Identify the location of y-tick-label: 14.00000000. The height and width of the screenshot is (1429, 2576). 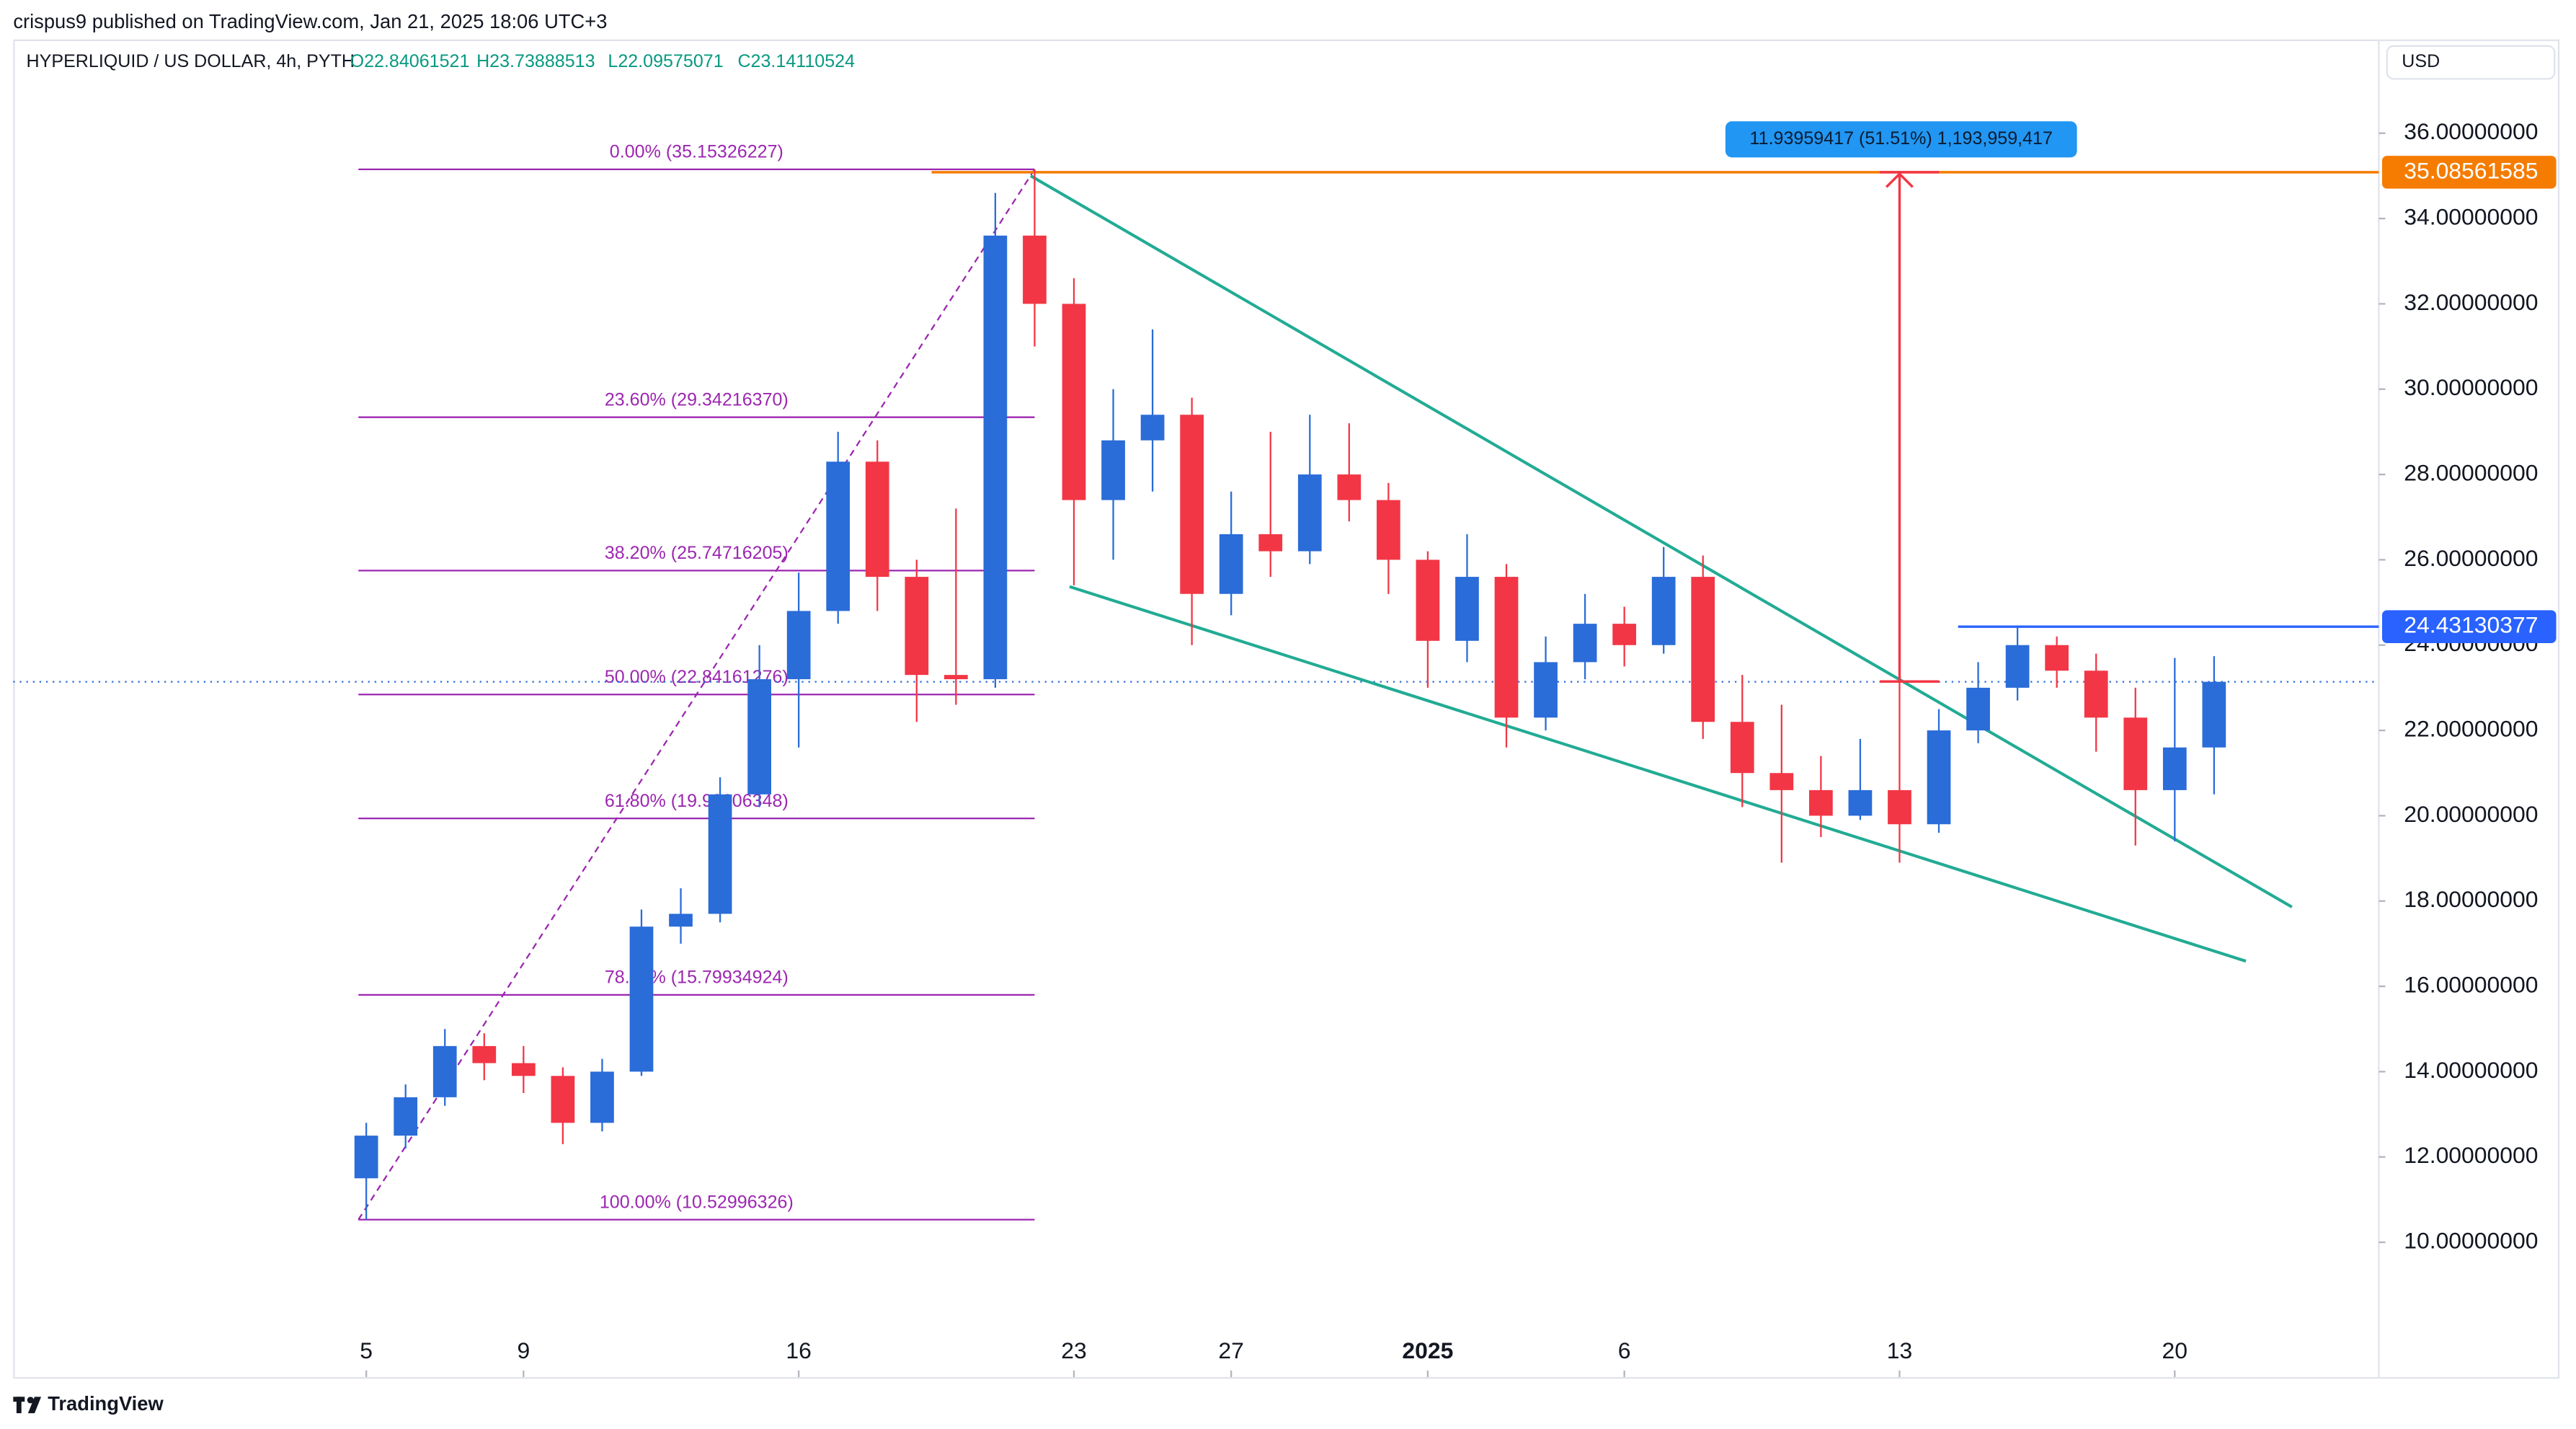
(2471, 1070).